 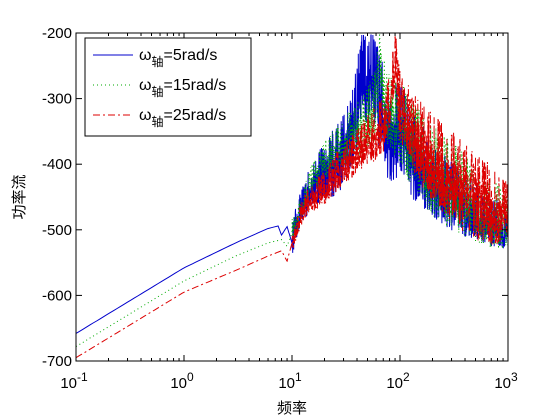 I want to click on legend-value: =5rad/s, so click(x=191, y=55).